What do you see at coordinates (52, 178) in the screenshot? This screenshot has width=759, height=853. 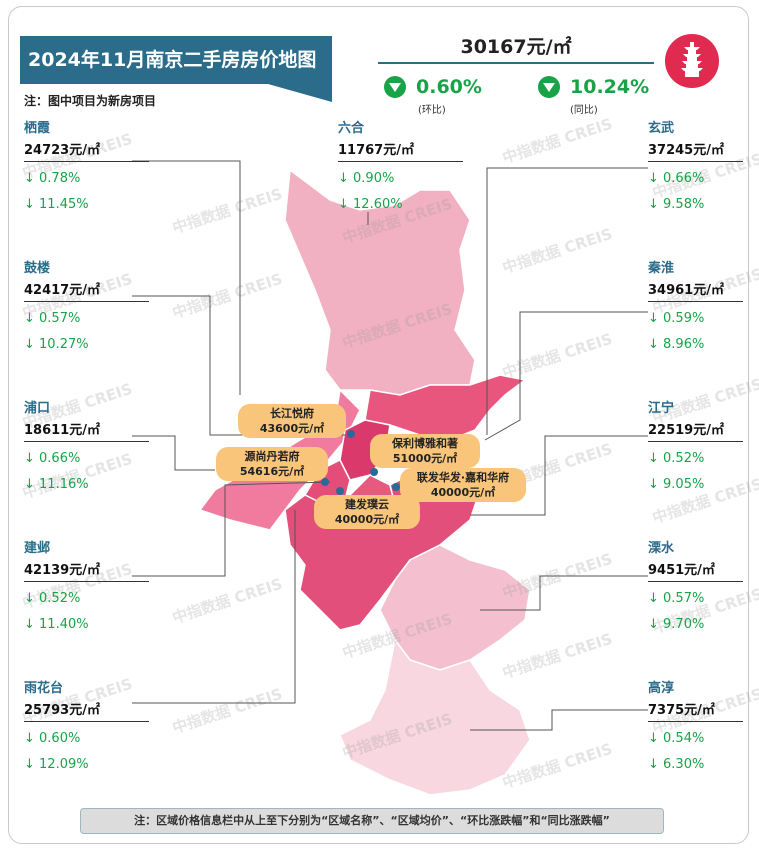 I see `district-mom: ↓ 0.78%` at bounding box center [52, 178].